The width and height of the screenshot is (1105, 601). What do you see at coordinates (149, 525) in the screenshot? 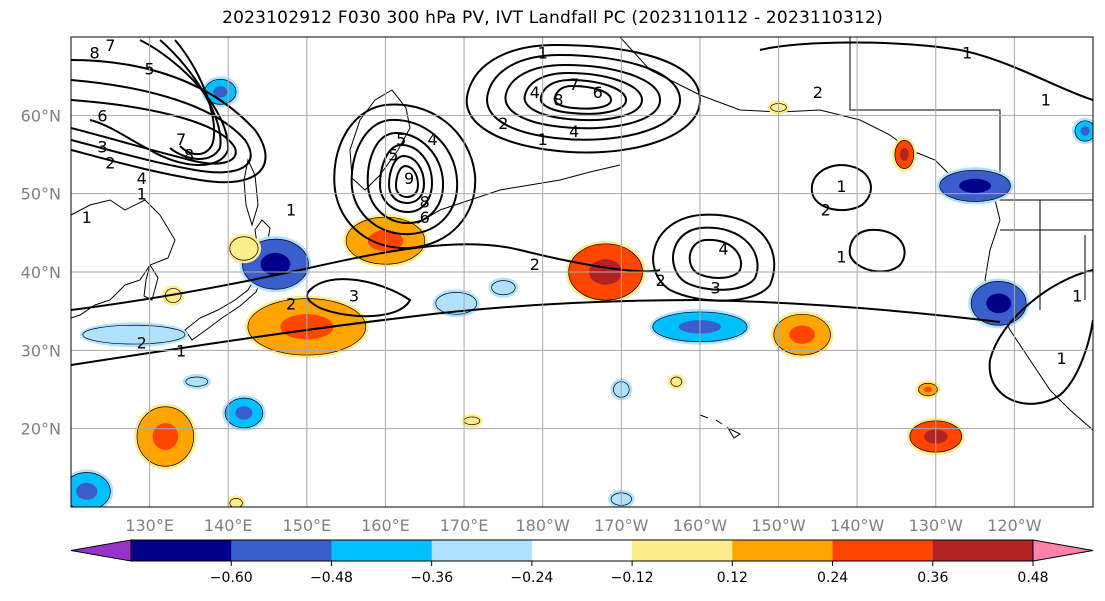
I see `x-tick-label: 130°E` at bounding box center [149, 525].